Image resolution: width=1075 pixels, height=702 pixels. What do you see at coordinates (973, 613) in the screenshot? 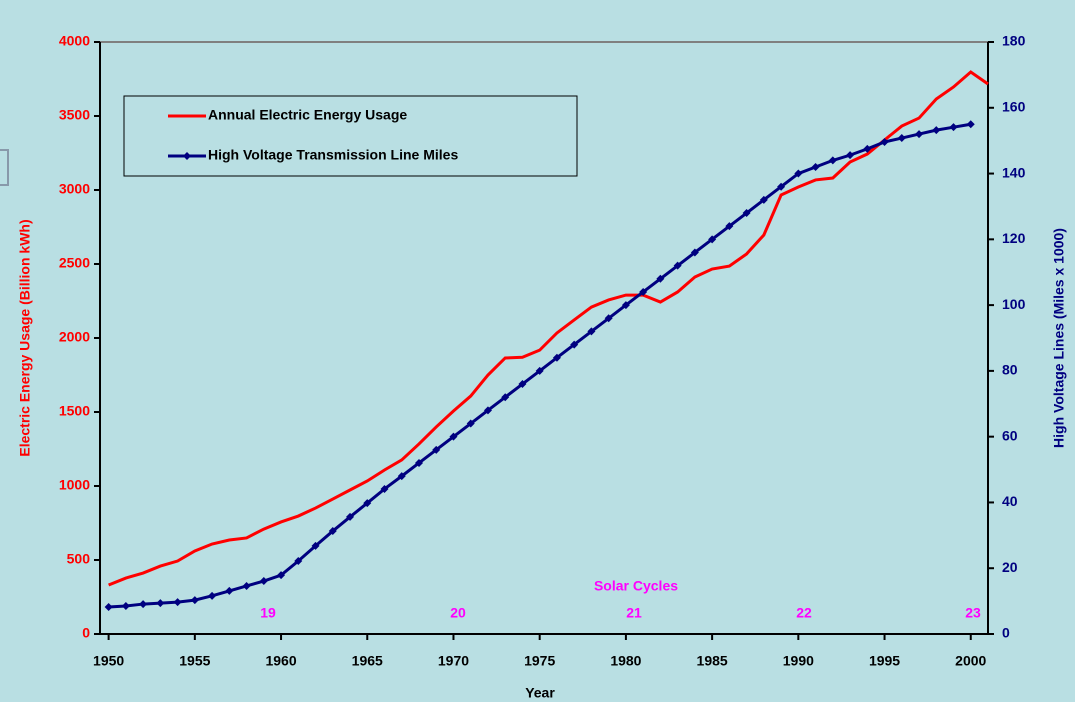
I see `annotation: 23` at bounding box center [973, 613].